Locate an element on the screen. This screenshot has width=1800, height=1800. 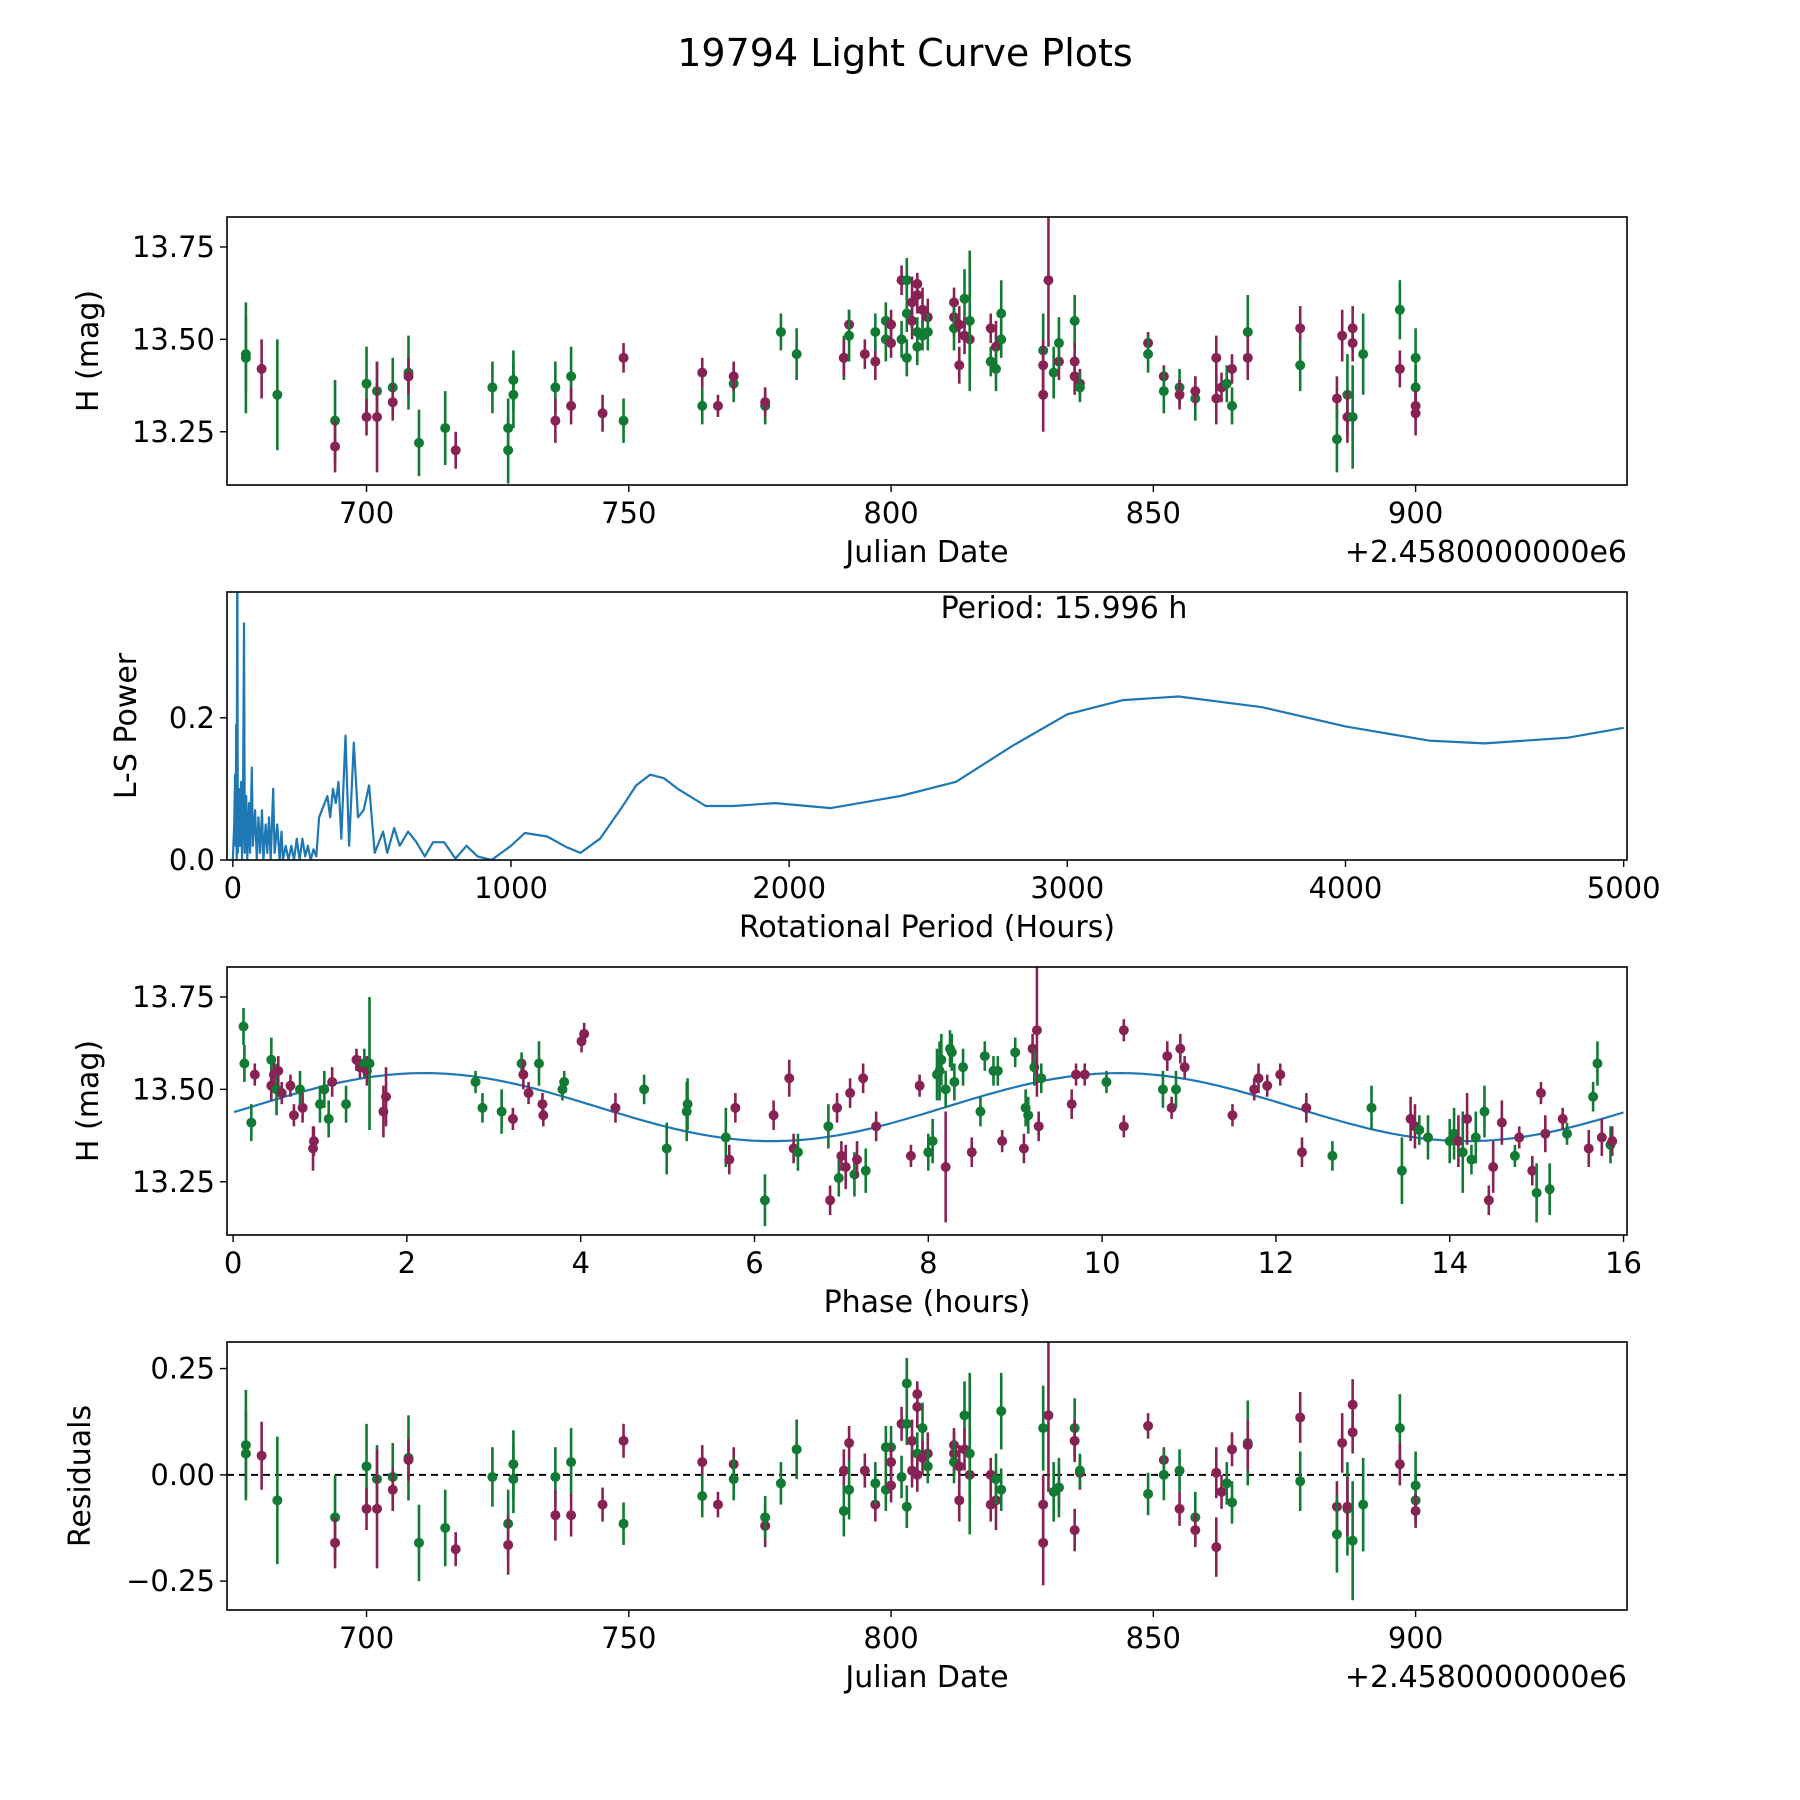
y-tick-label: 13.25 is located at coordinates (173, 1182).